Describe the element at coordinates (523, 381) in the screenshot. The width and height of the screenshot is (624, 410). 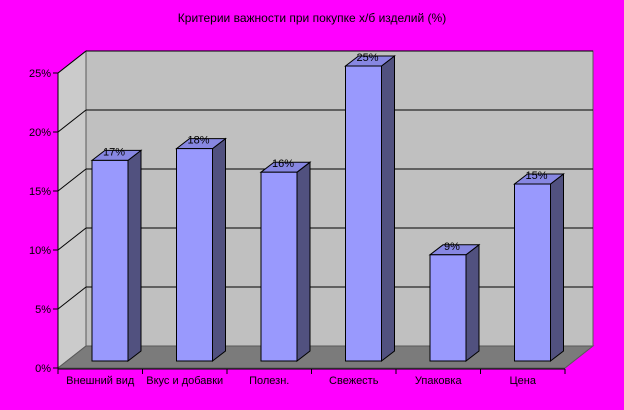
I see `category-label: Цена` at that location.